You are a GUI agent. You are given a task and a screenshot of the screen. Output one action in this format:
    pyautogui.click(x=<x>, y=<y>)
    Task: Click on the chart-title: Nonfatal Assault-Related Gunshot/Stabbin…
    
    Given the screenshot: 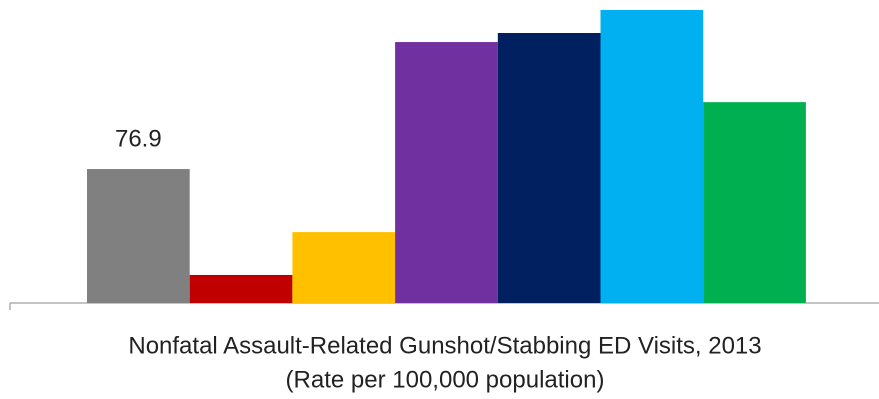 What is the action you would take?
    pyautogui.click(x=444, y=345)
    